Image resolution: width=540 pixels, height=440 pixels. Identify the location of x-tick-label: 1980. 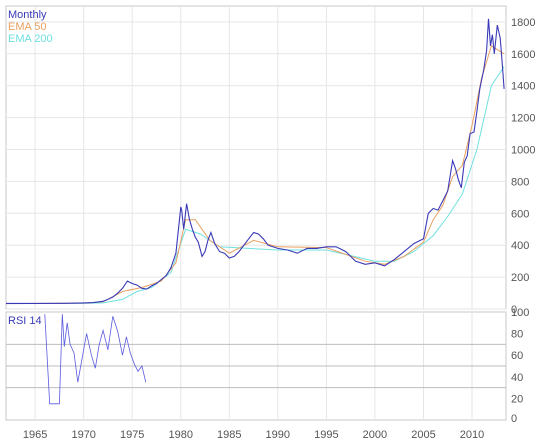
(181, 434).